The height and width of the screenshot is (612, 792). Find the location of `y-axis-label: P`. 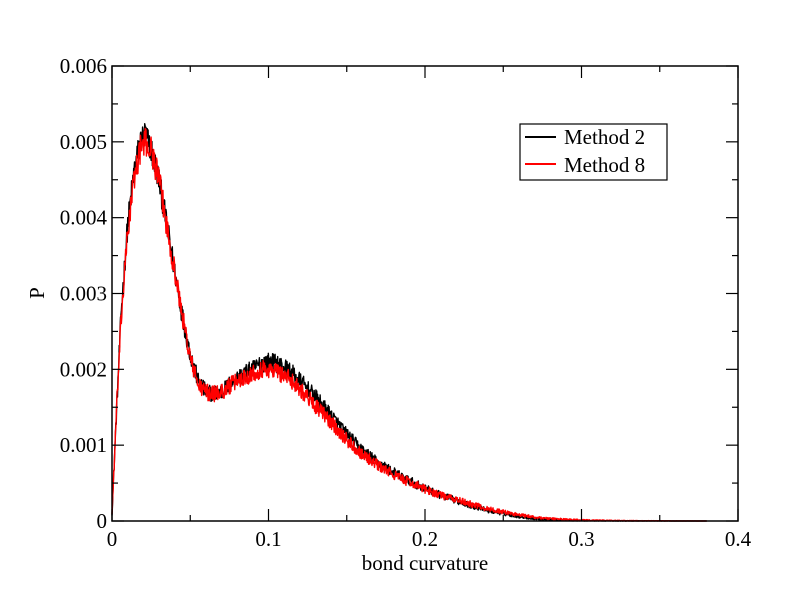

y-axis-label: P is located at coordinates (37, 293).